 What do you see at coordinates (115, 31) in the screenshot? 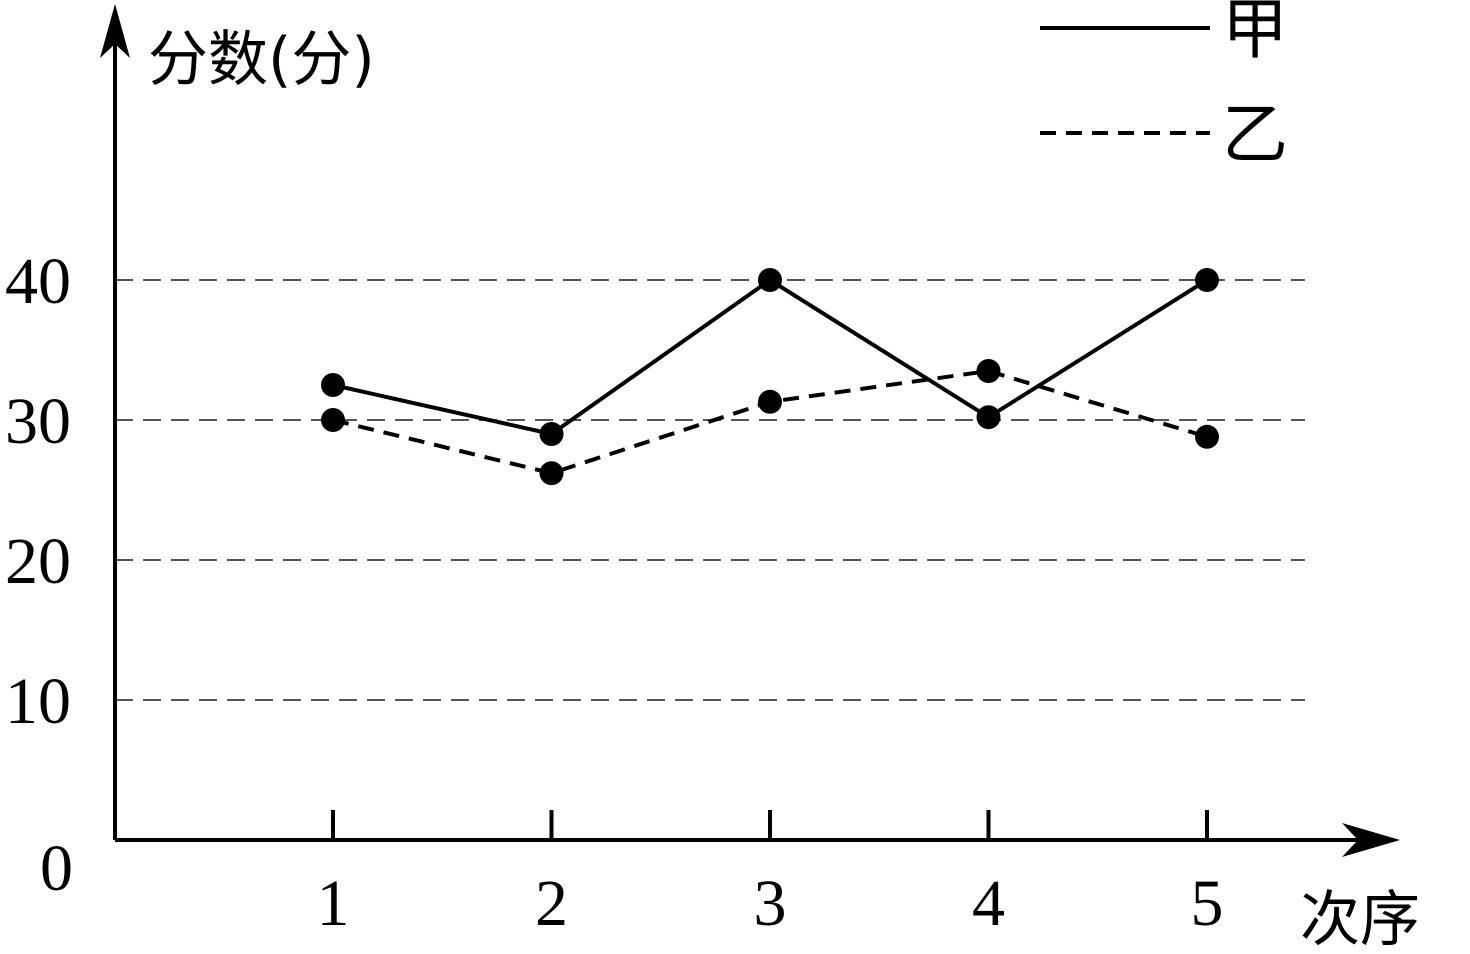
I see `y-axis-arrow` at bounding box center [115, 31].